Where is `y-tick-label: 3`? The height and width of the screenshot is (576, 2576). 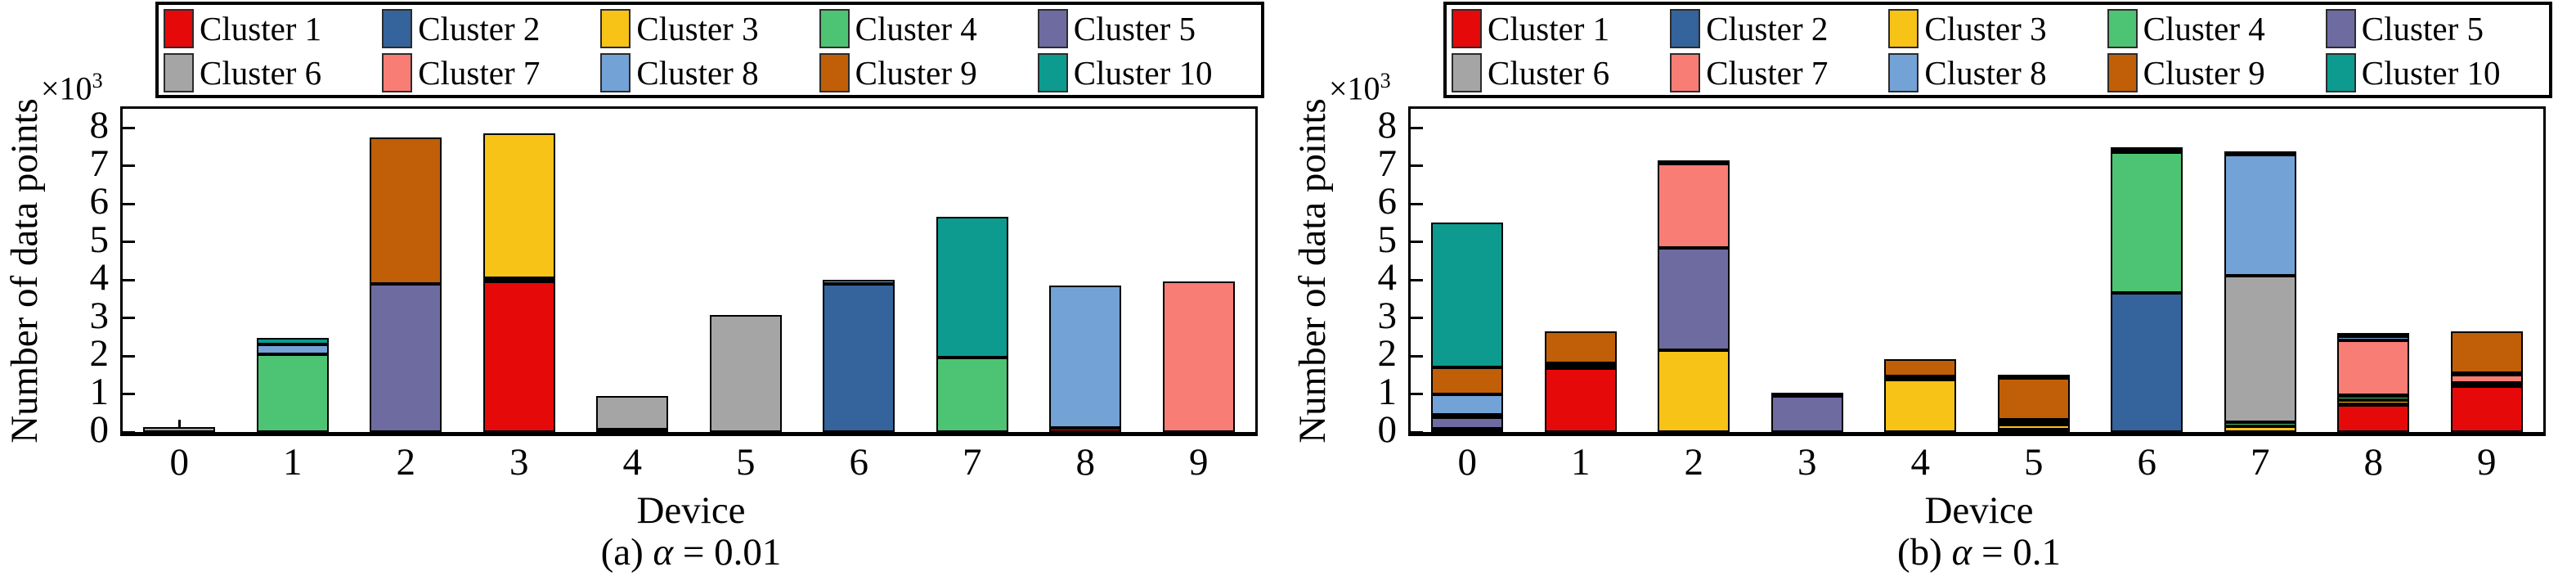 y-tick-label: 3 is located at coordinates (1388, 316).